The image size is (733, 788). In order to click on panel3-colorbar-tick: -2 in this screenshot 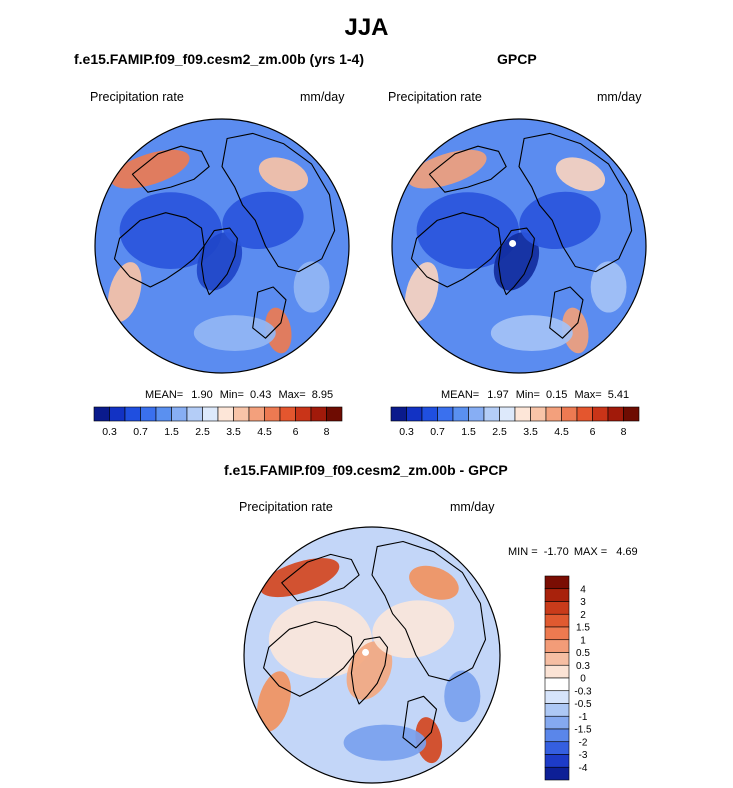, I will do `click(583, 742)`.